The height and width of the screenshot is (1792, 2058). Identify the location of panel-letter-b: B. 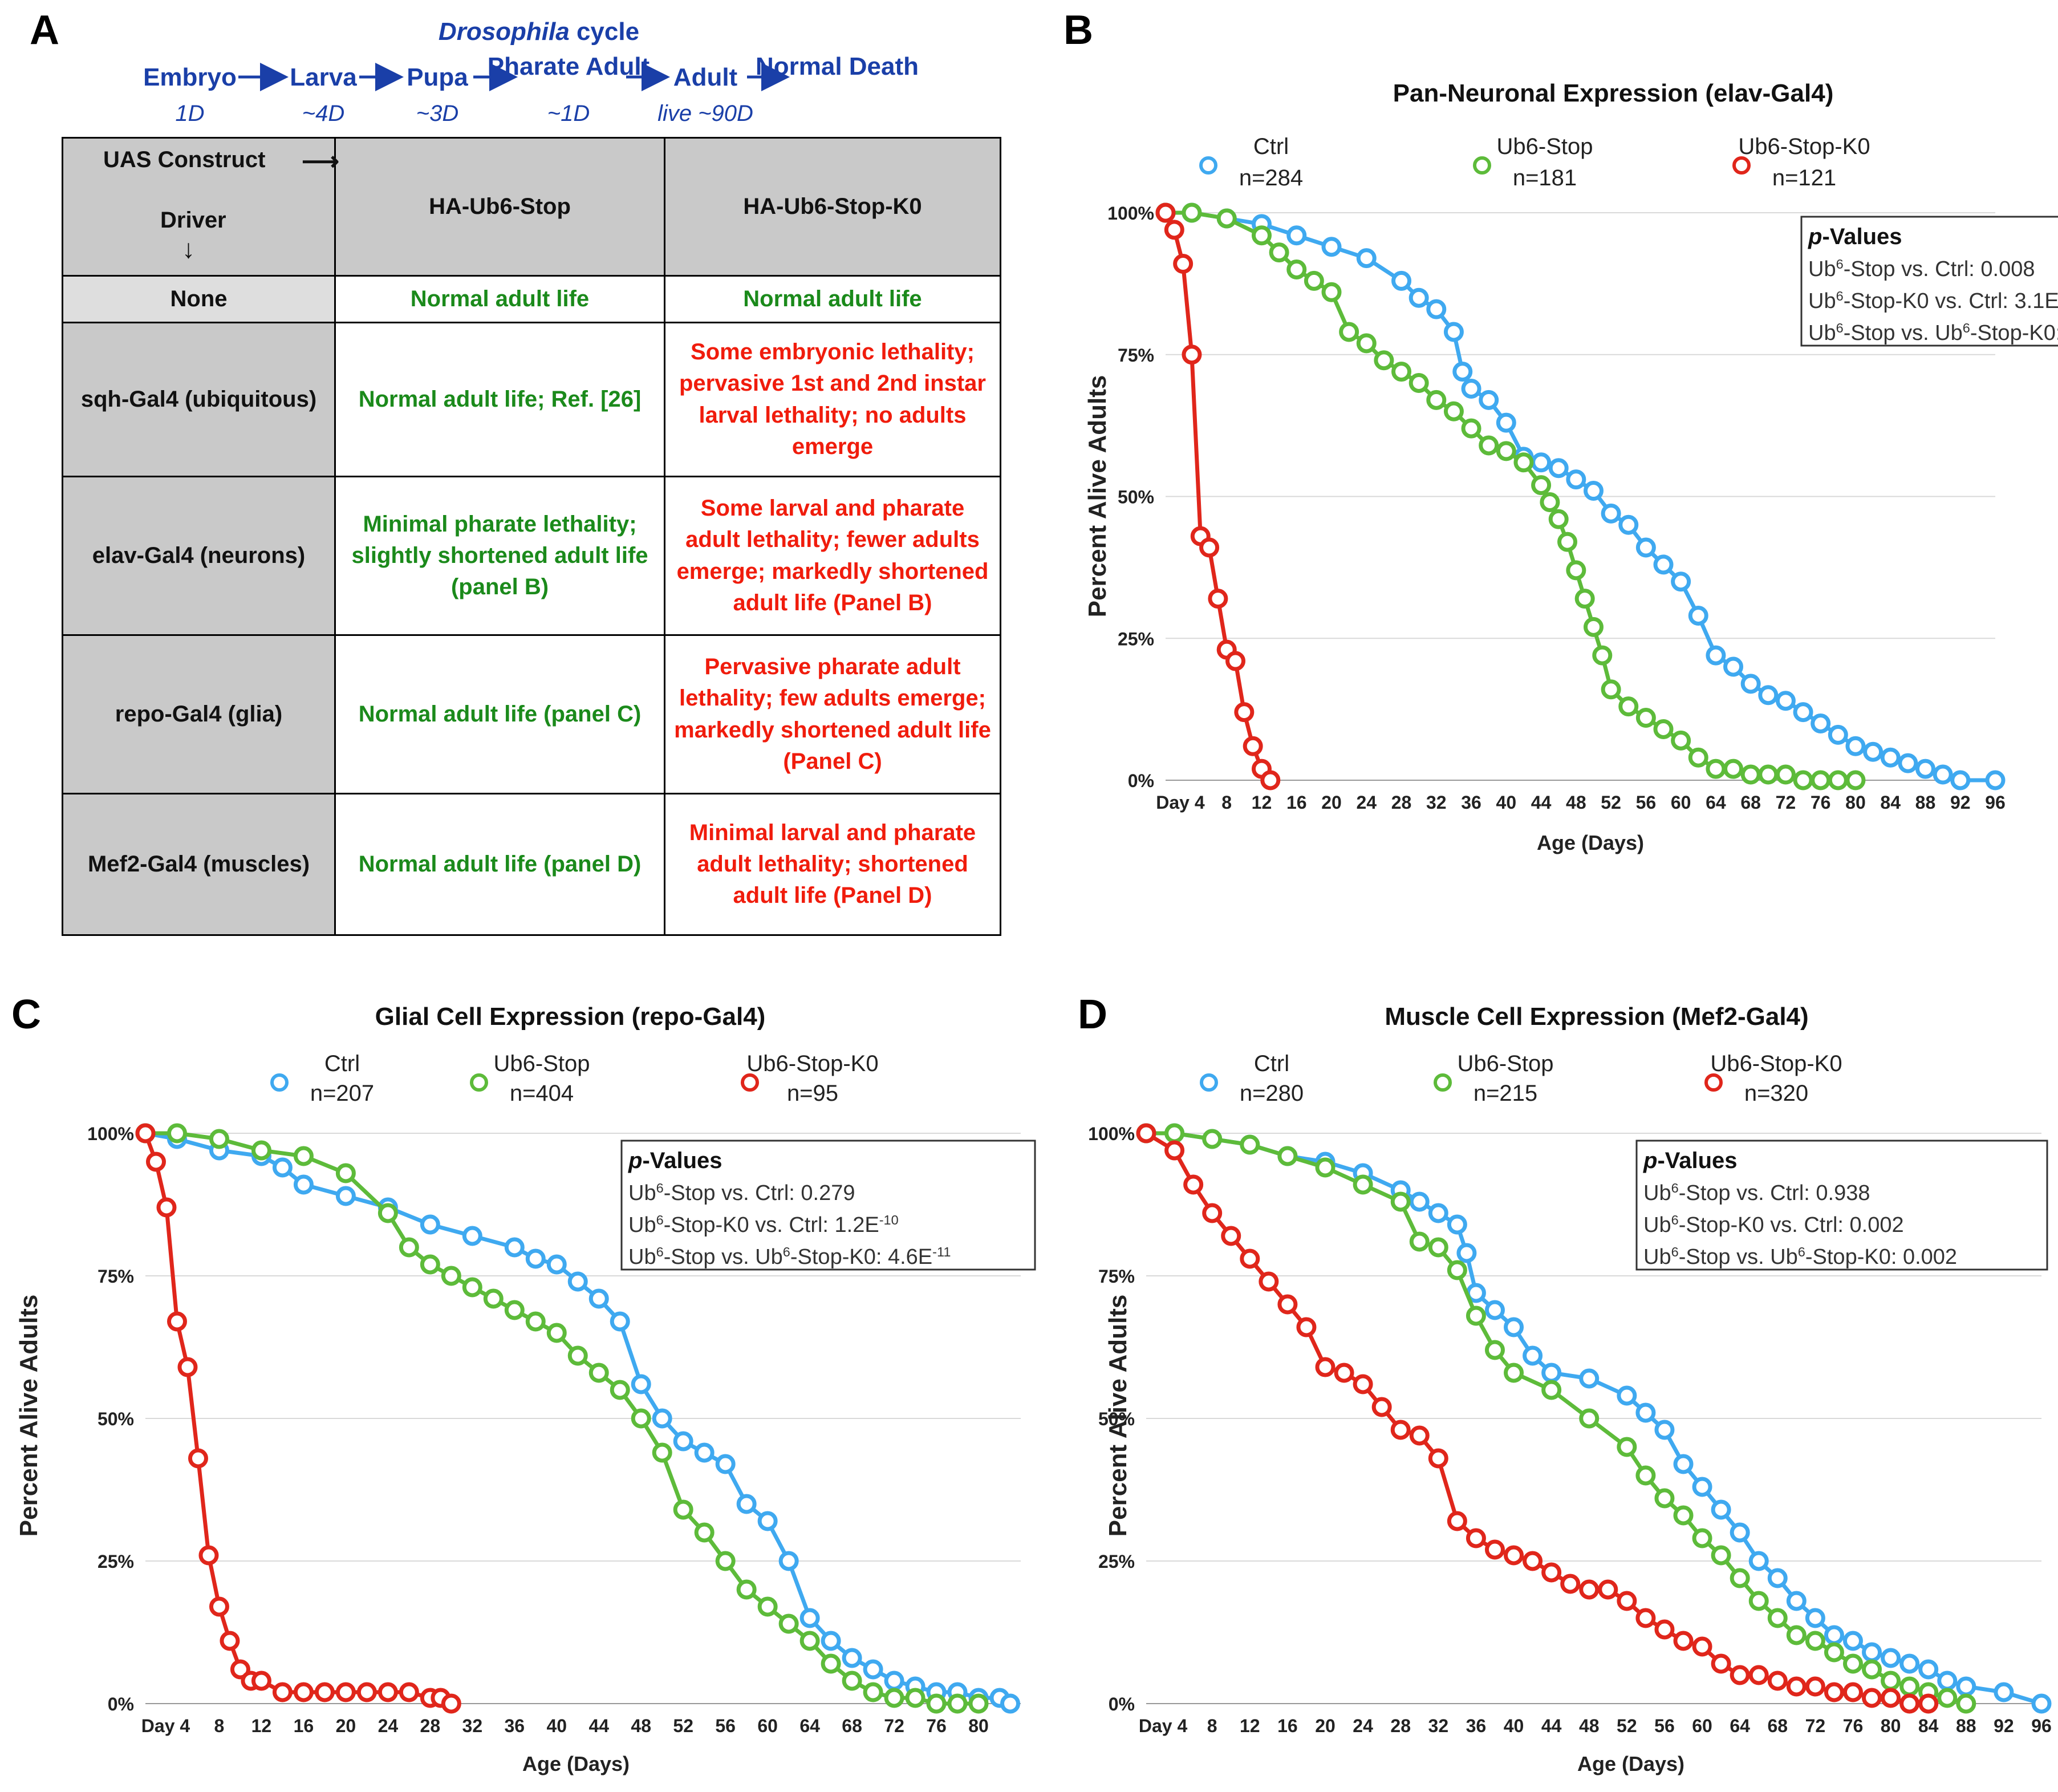
(1078, 30).